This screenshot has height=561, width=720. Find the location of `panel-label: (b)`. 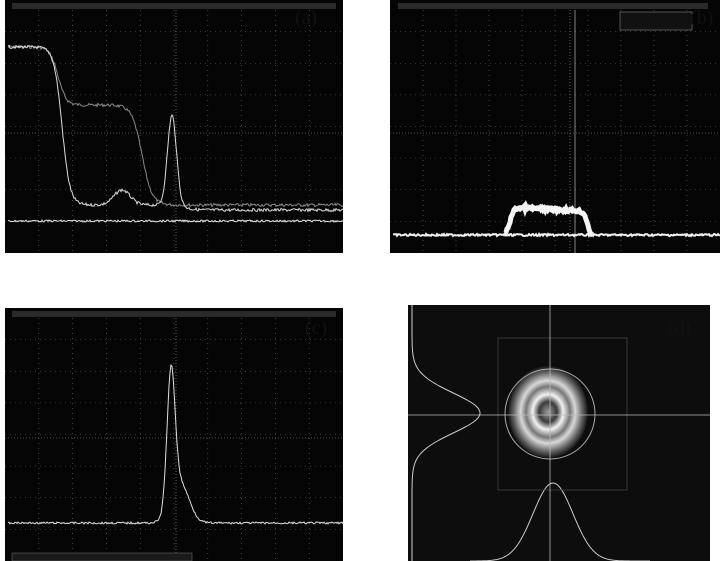

panel-label: (b) is located at coordinates (701, 18).